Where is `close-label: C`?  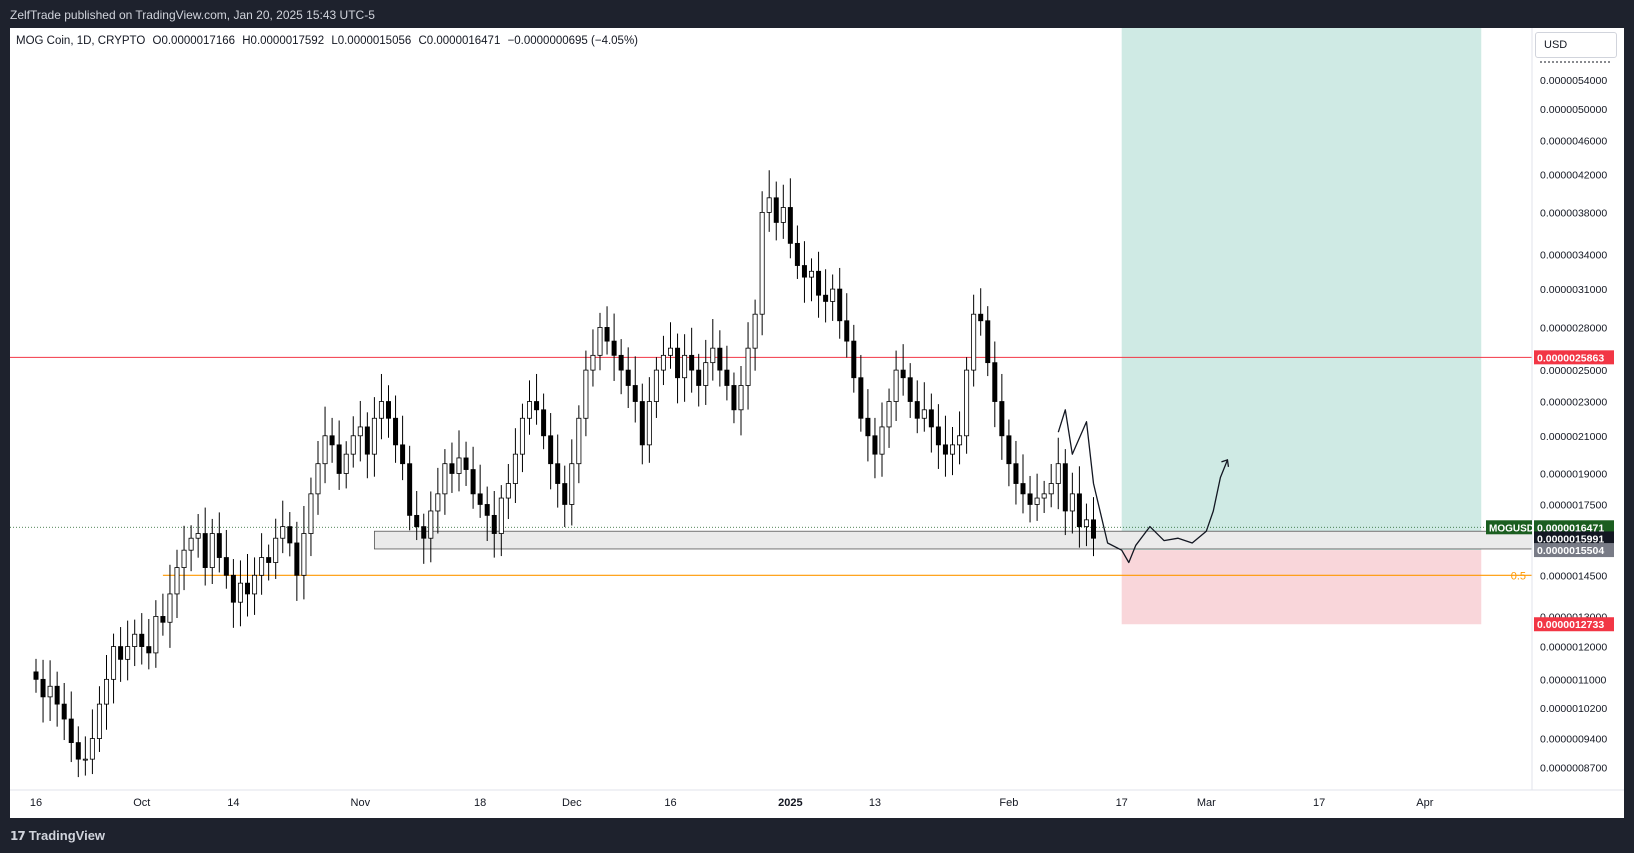
close-label: C is located at coordinates (422, 41).